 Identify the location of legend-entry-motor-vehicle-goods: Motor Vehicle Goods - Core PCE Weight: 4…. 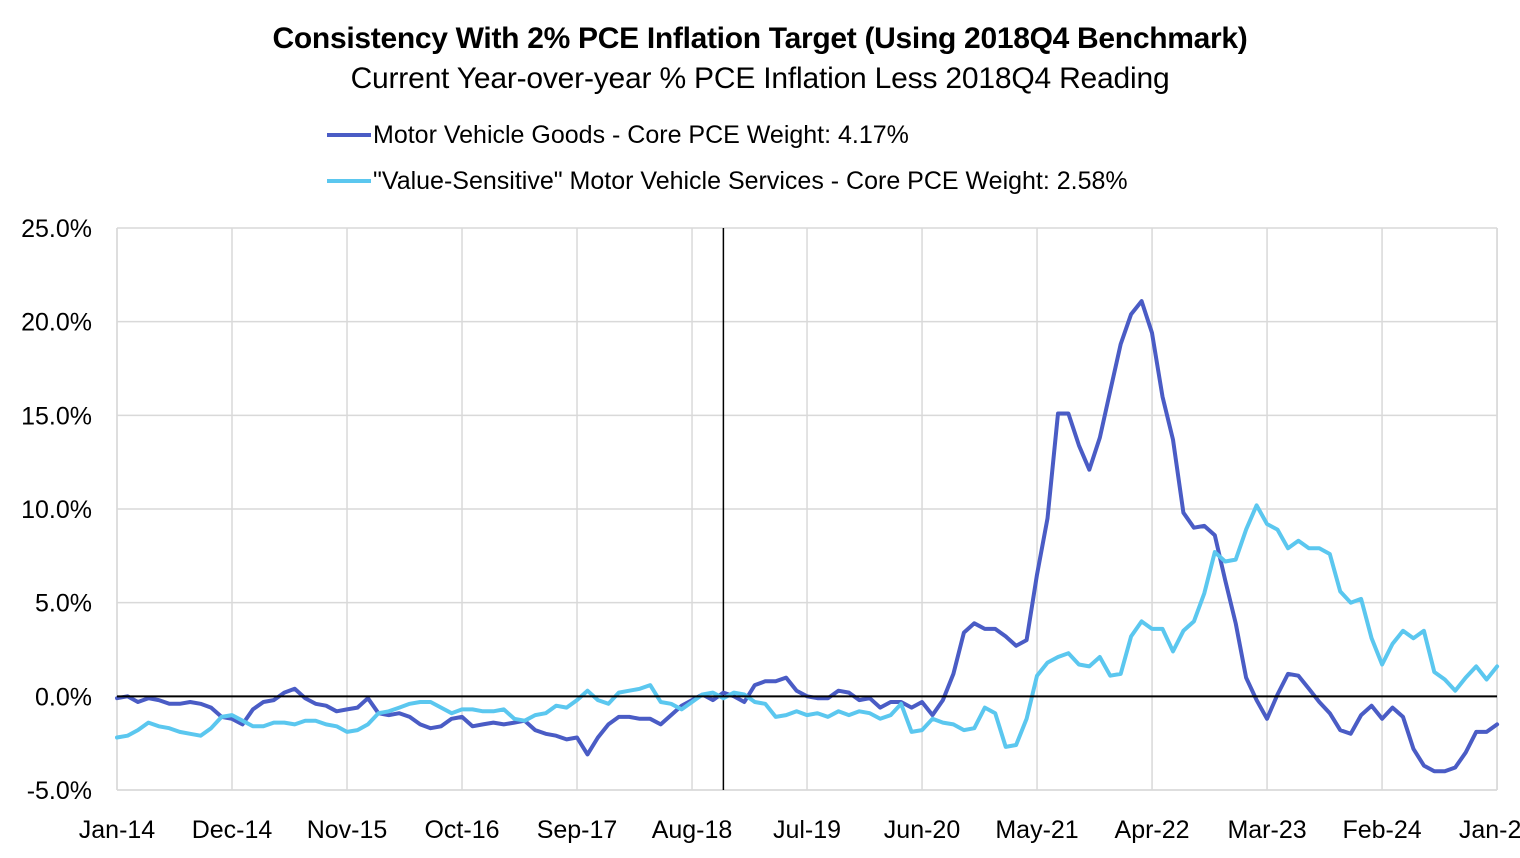
(618, 135).